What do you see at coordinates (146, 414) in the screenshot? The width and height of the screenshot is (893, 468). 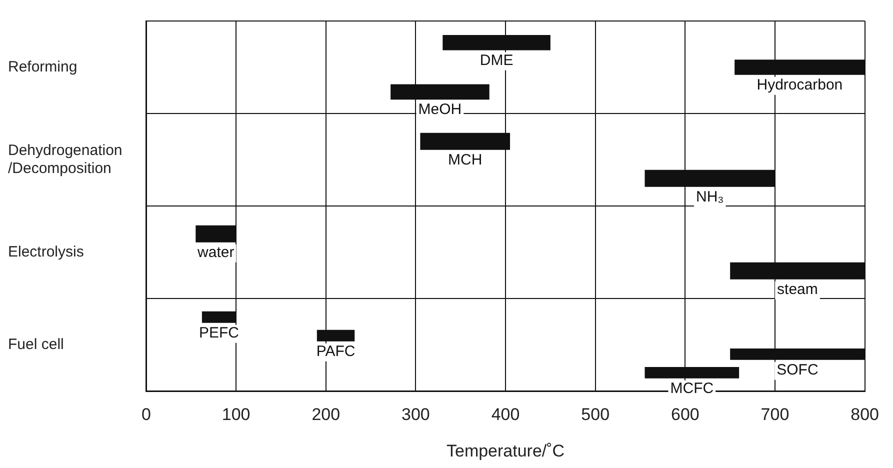 I see `x-tick-label: 0` at bounding box center [146, 414].